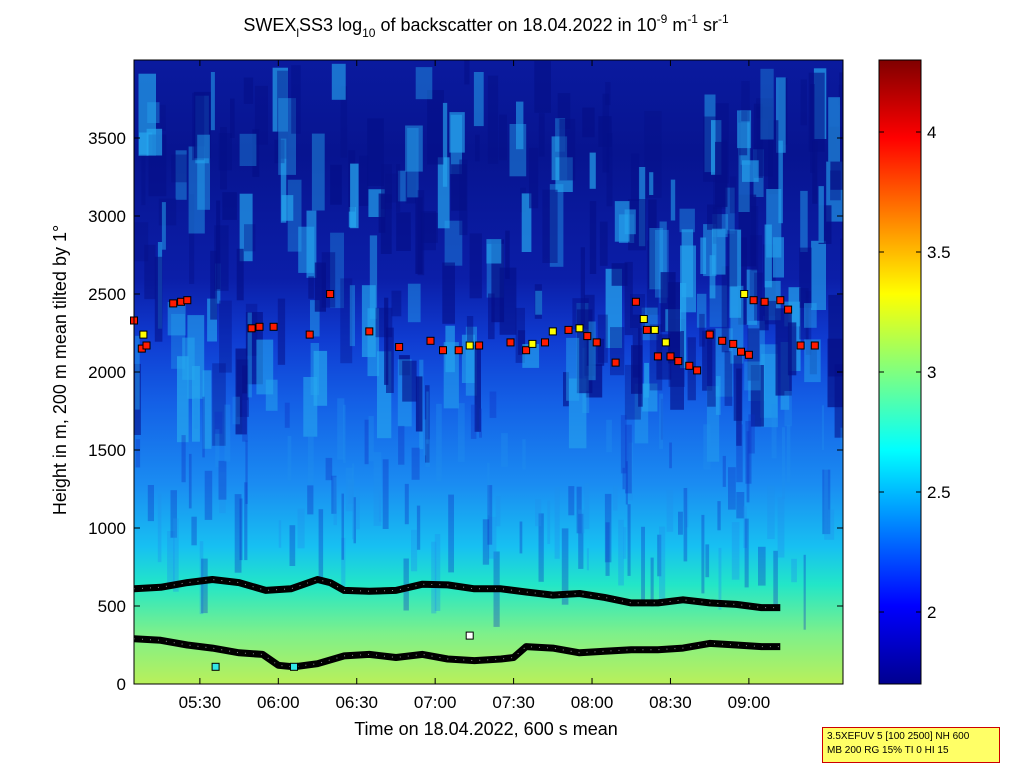 The height and width of the screenshot is (767, 1023). What do you see at coordinates (112, 606) in the screenshot?
I see `y-tick-label: 500` at bounding box center [112, 606].